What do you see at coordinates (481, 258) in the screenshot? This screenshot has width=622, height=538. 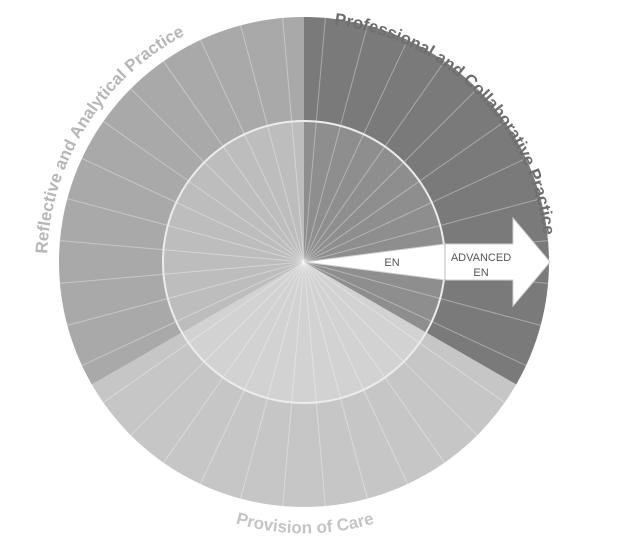 I see `arrow-outer-label-line1: ADVANCED` at bounding box center [481, 258].